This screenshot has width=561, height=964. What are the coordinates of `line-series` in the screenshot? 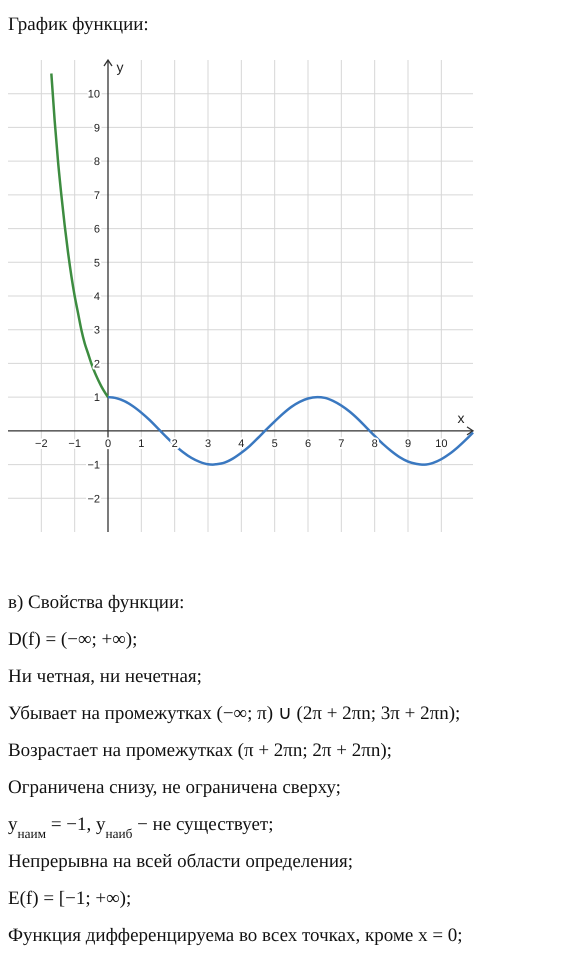 It's located at (290, 431).